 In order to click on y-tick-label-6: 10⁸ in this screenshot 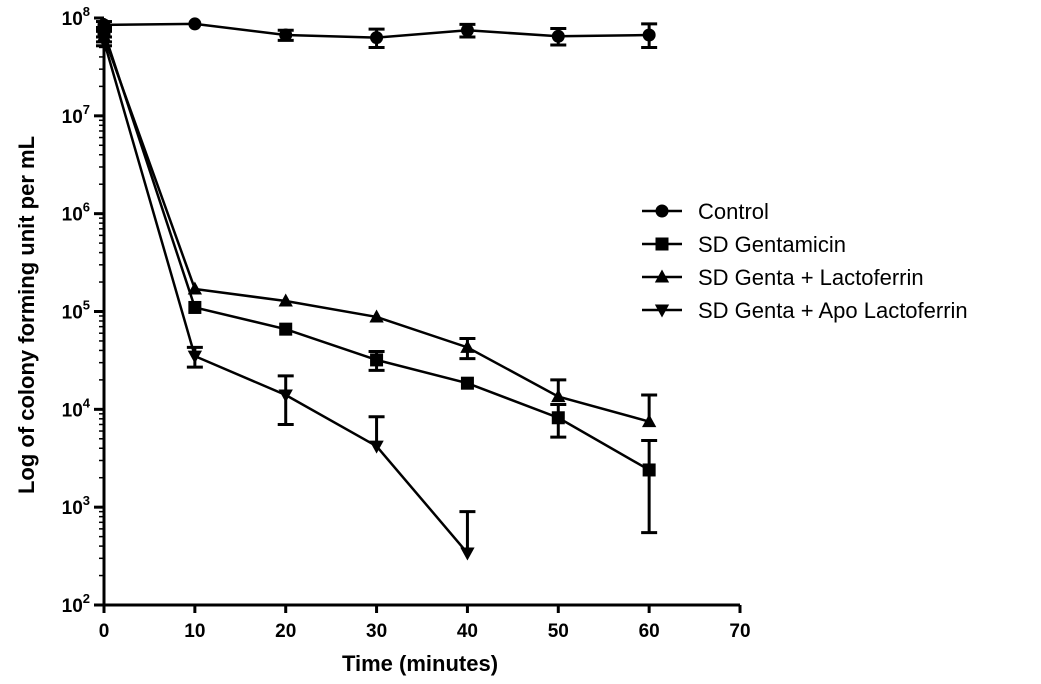, I will do `click(76, 17)`.